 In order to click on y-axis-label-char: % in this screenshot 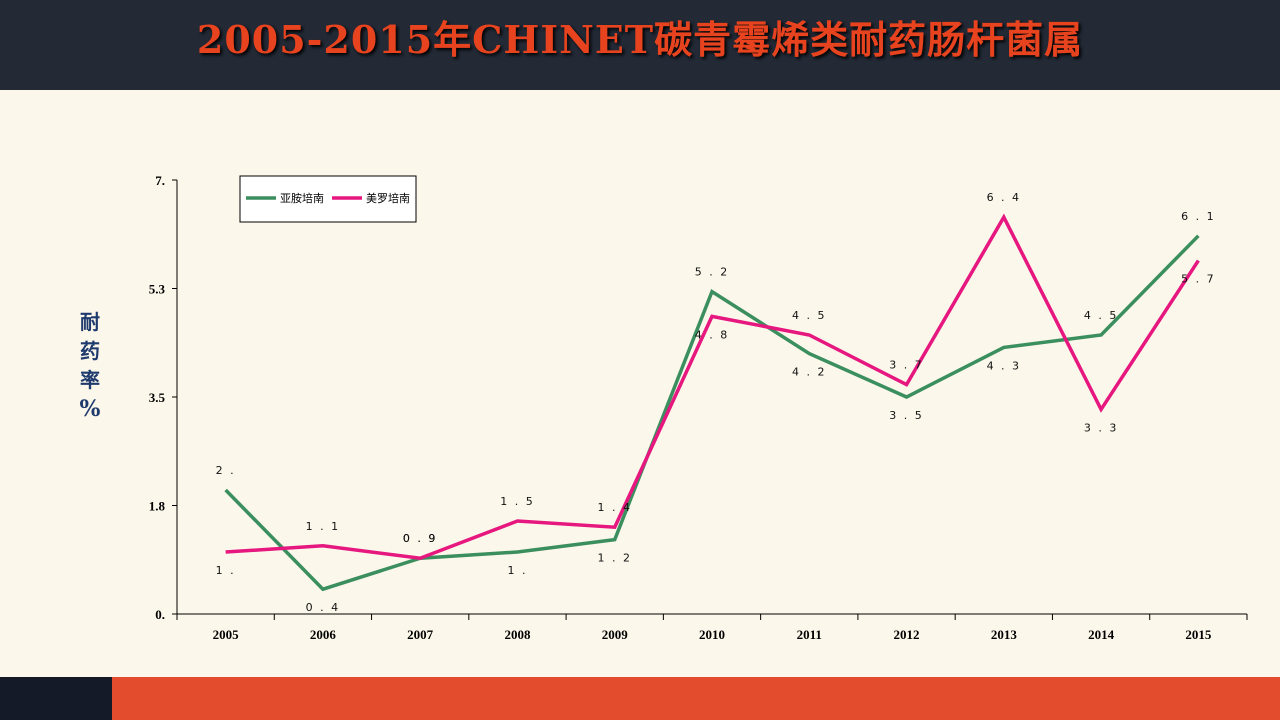, I will do `click(90, 409)`.